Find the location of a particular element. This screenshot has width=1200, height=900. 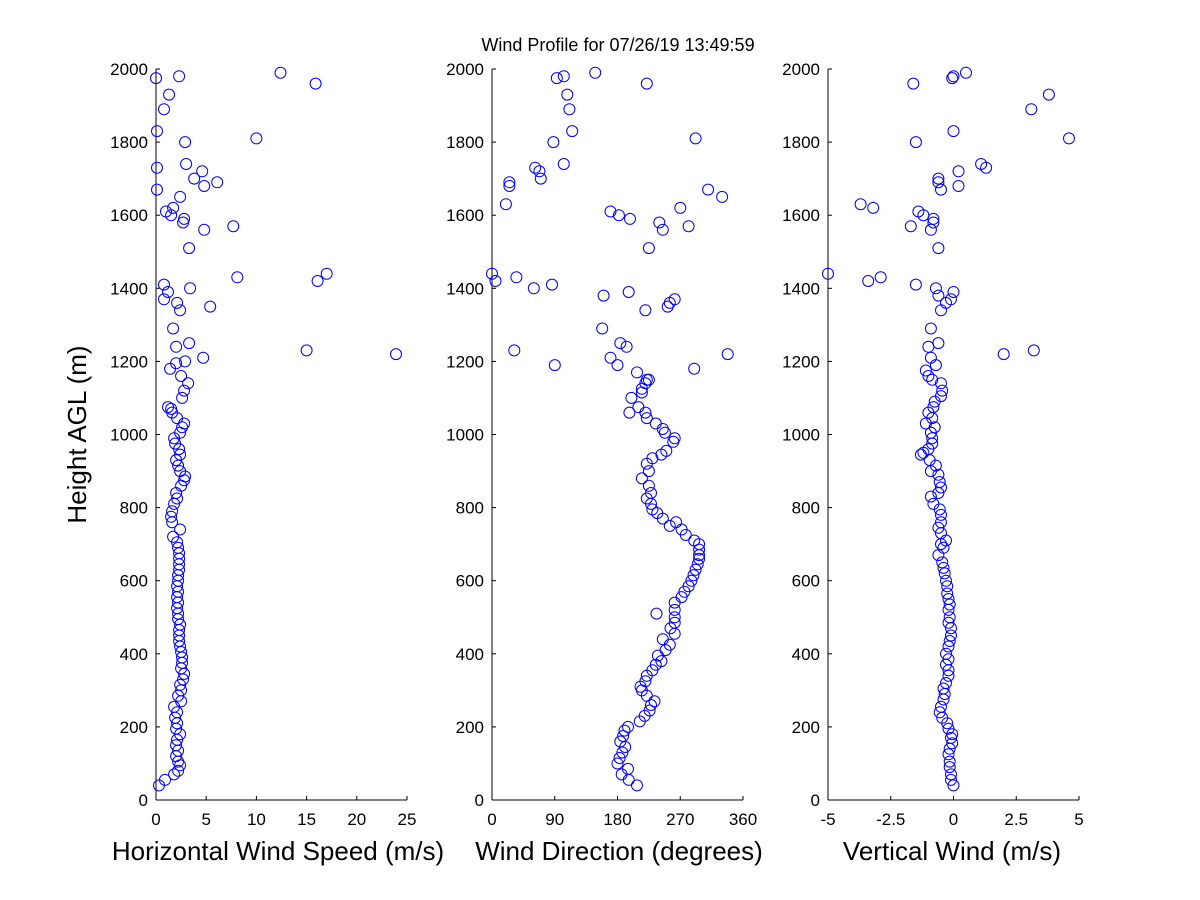

x-tick-label: 25 is located at coordinates (407, 819).